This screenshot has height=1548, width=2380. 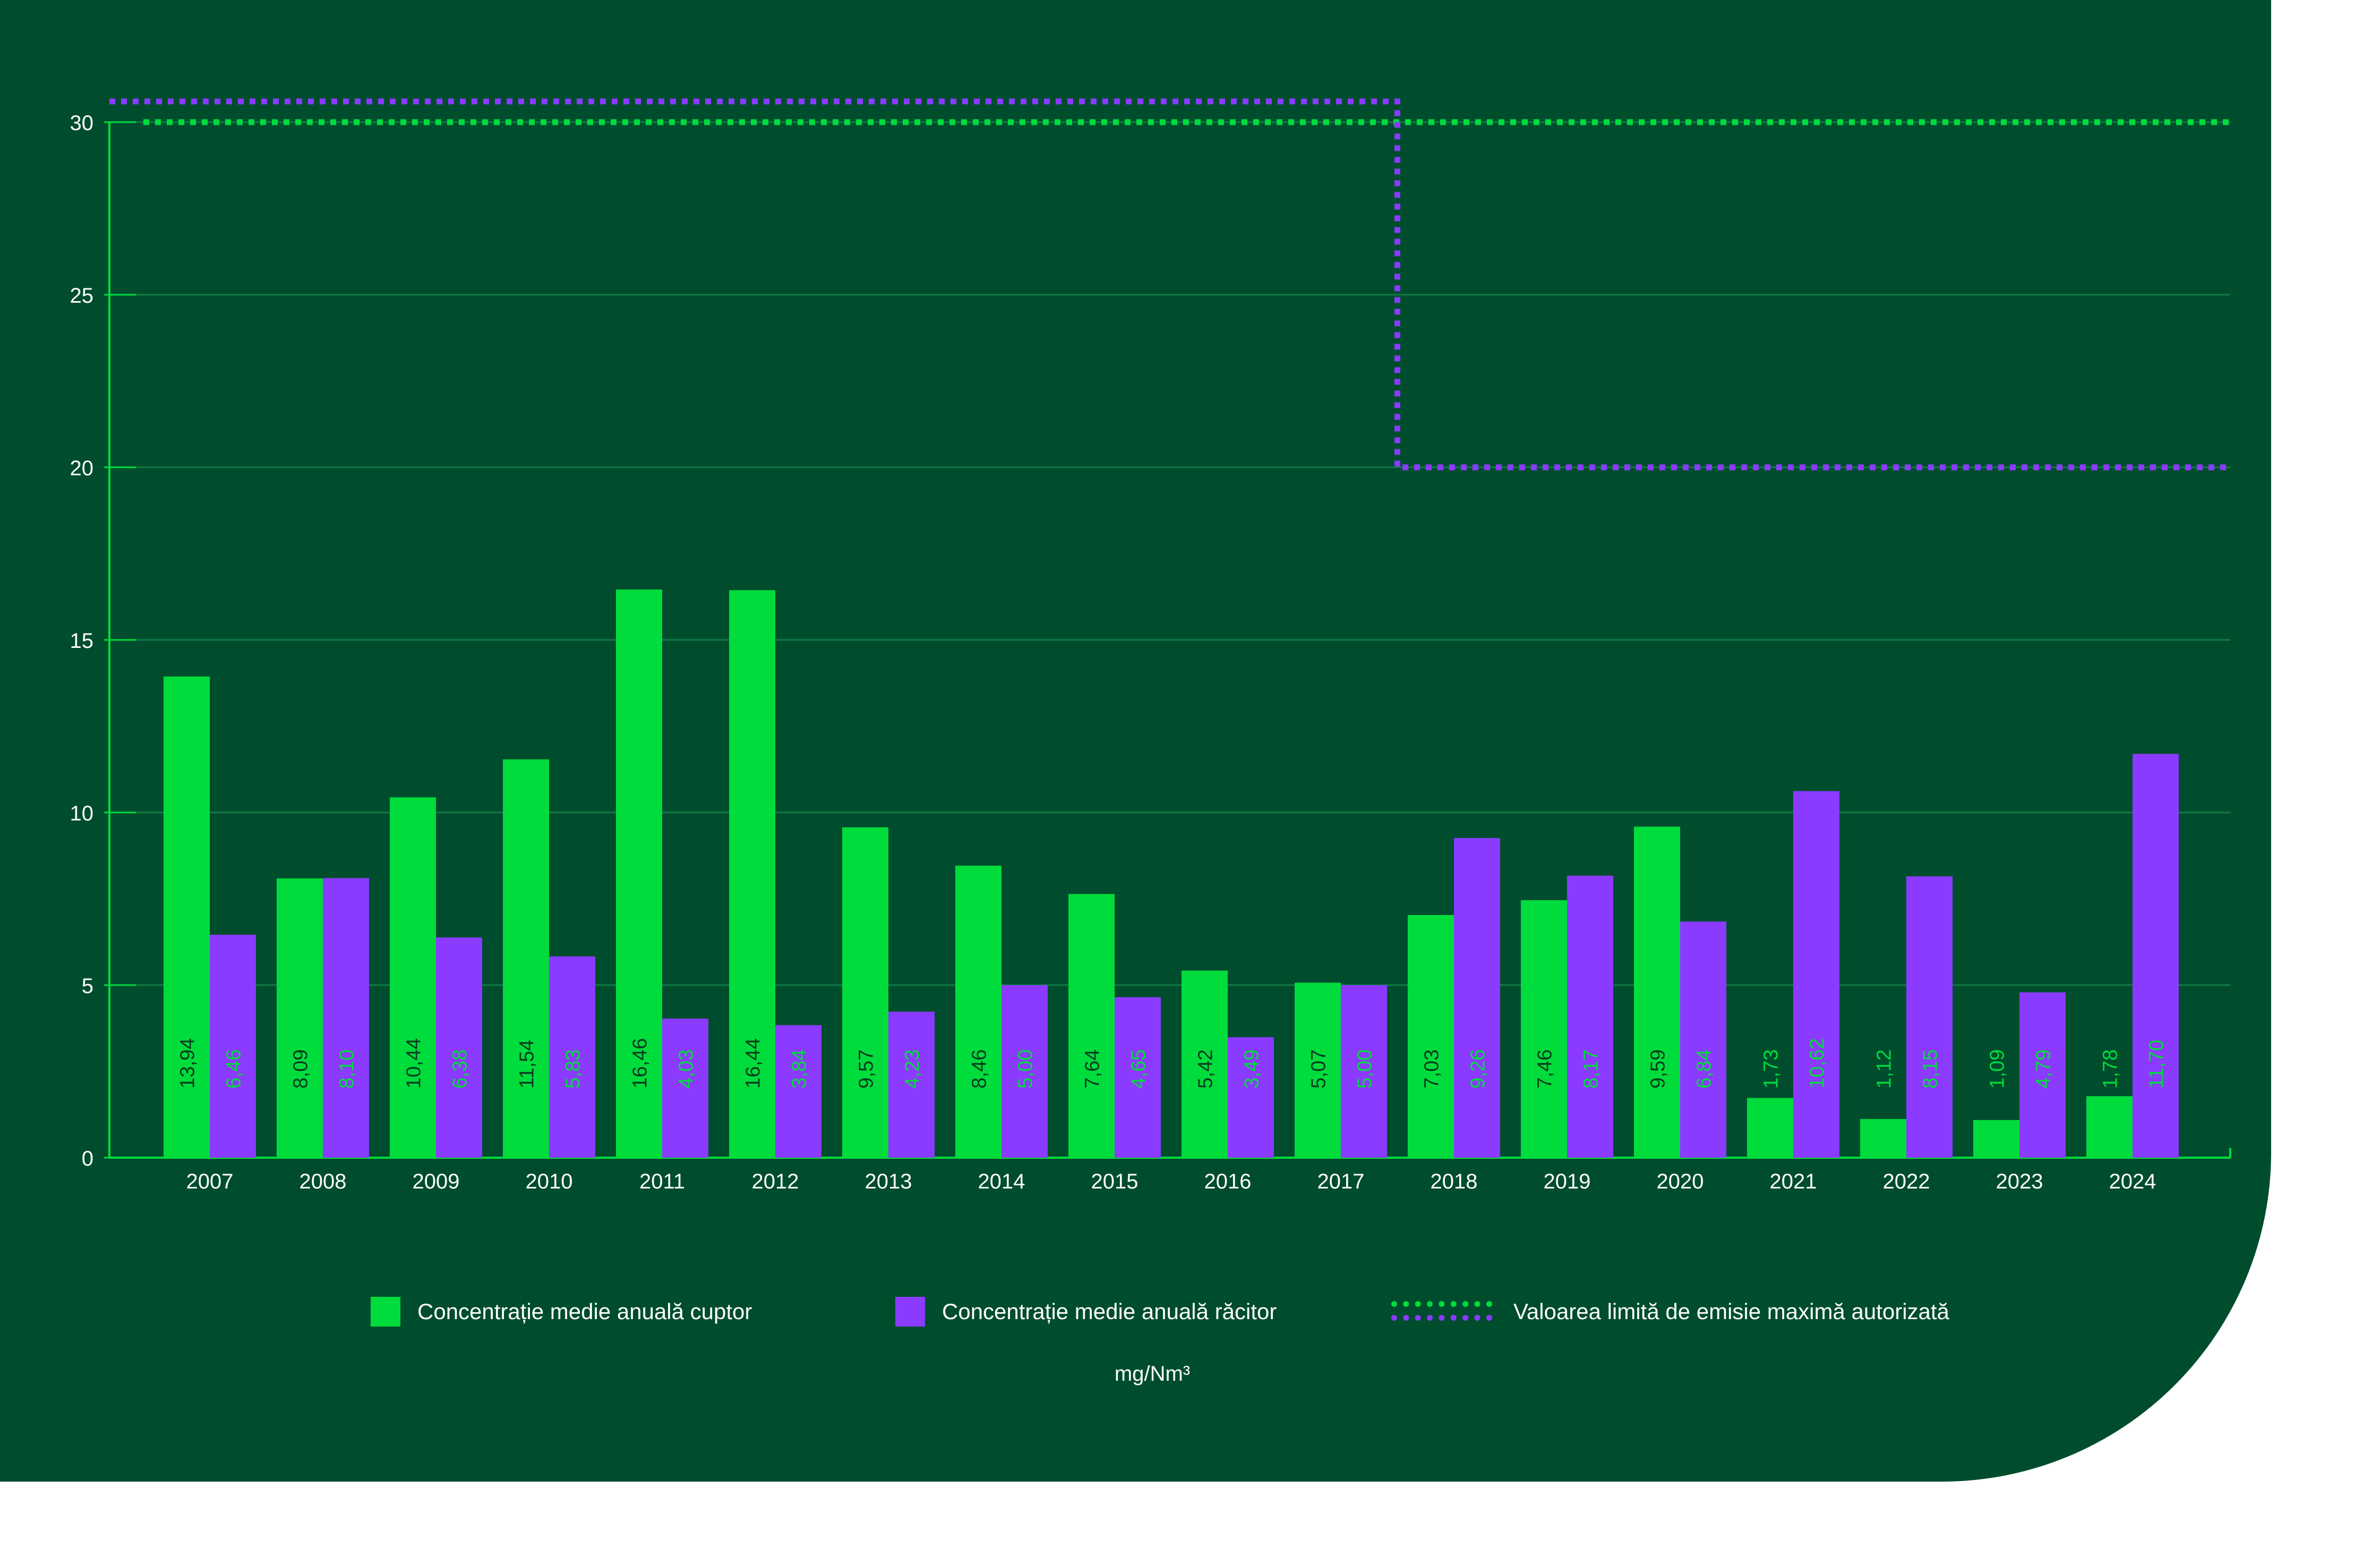 I want to click on y-tick-label: 0, so click(x=87, y=1158).